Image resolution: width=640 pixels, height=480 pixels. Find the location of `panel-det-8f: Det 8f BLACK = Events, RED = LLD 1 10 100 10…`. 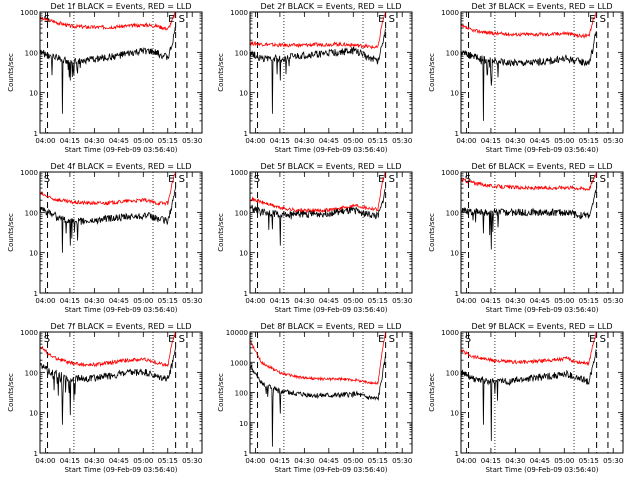

panel-det-8f: Det 8f BLACK = Events, RED = LLD 1 10 100 10… is located at coordinates (315, 398).